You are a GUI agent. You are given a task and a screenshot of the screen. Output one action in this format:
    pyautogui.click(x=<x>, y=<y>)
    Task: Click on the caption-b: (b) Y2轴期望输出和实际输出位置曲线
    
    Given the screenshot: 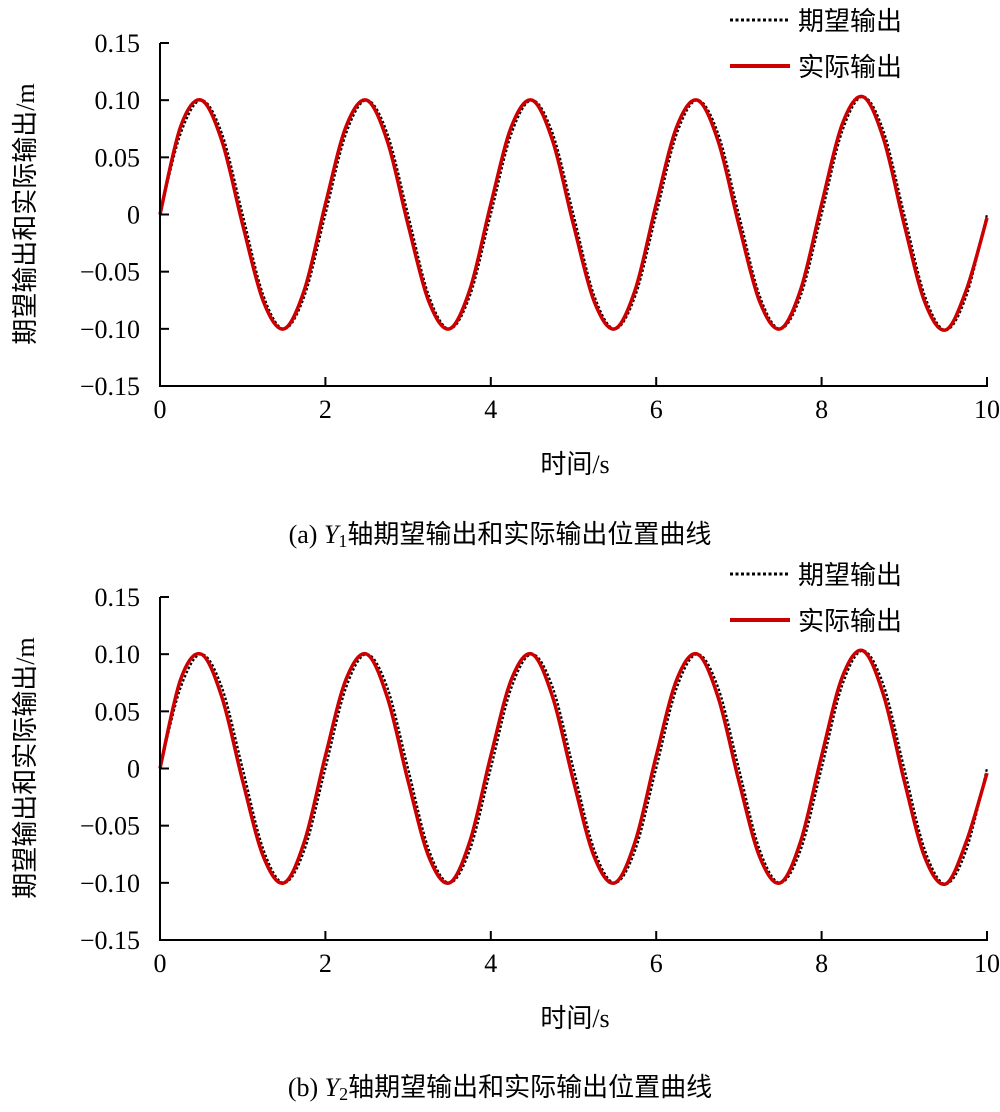 What is the action you would take?
    pyautogui.click(x=500, y=1086)
    